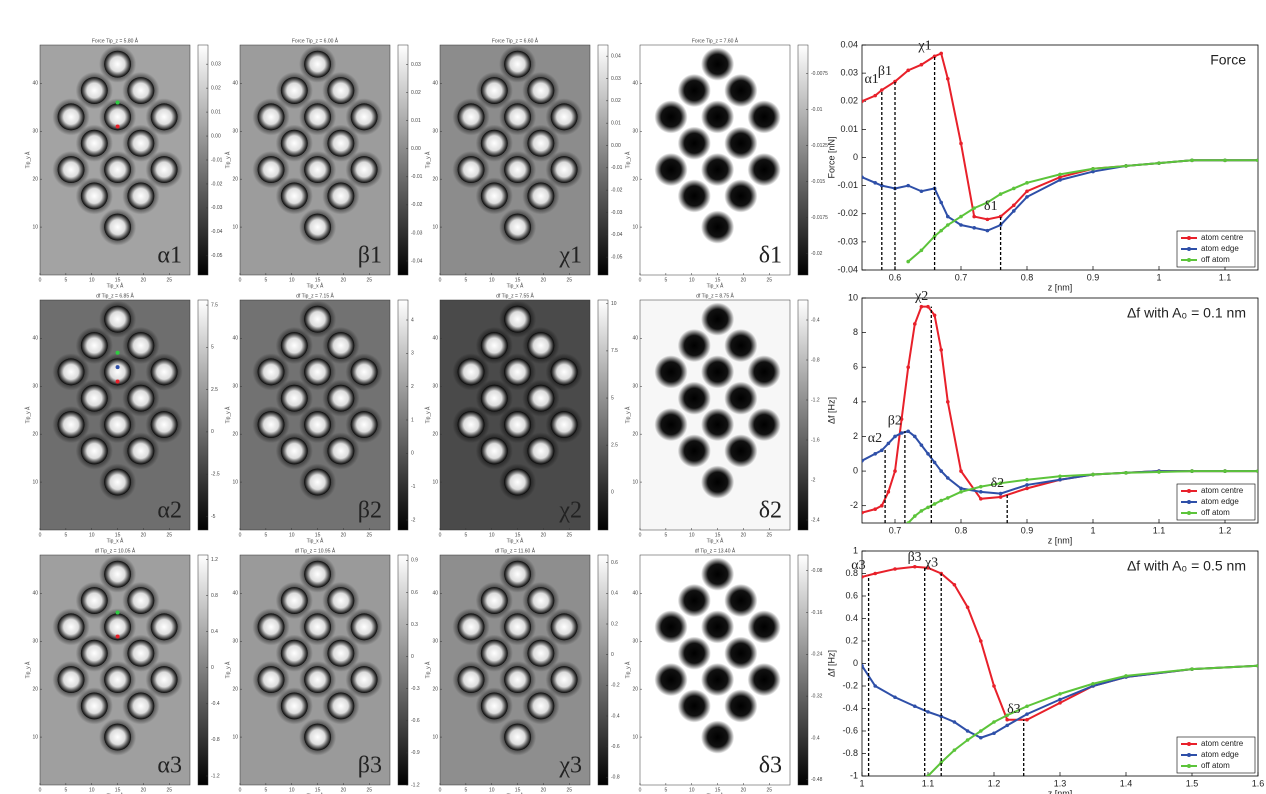  What do you see at coordinates (570, 511) in the screenshot?
I see `panel-label: χ2` at bounding box center [570, 511].